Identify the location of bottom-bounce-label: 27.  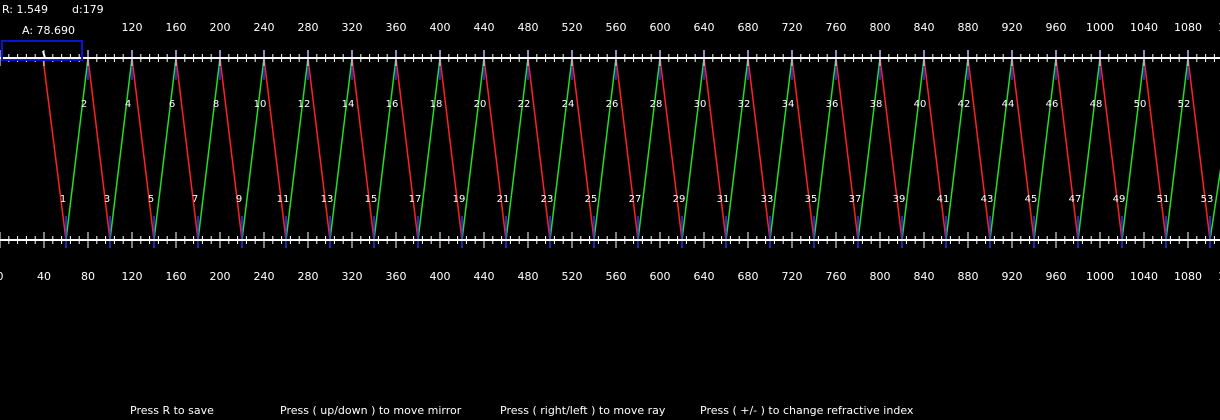
(635, 199).